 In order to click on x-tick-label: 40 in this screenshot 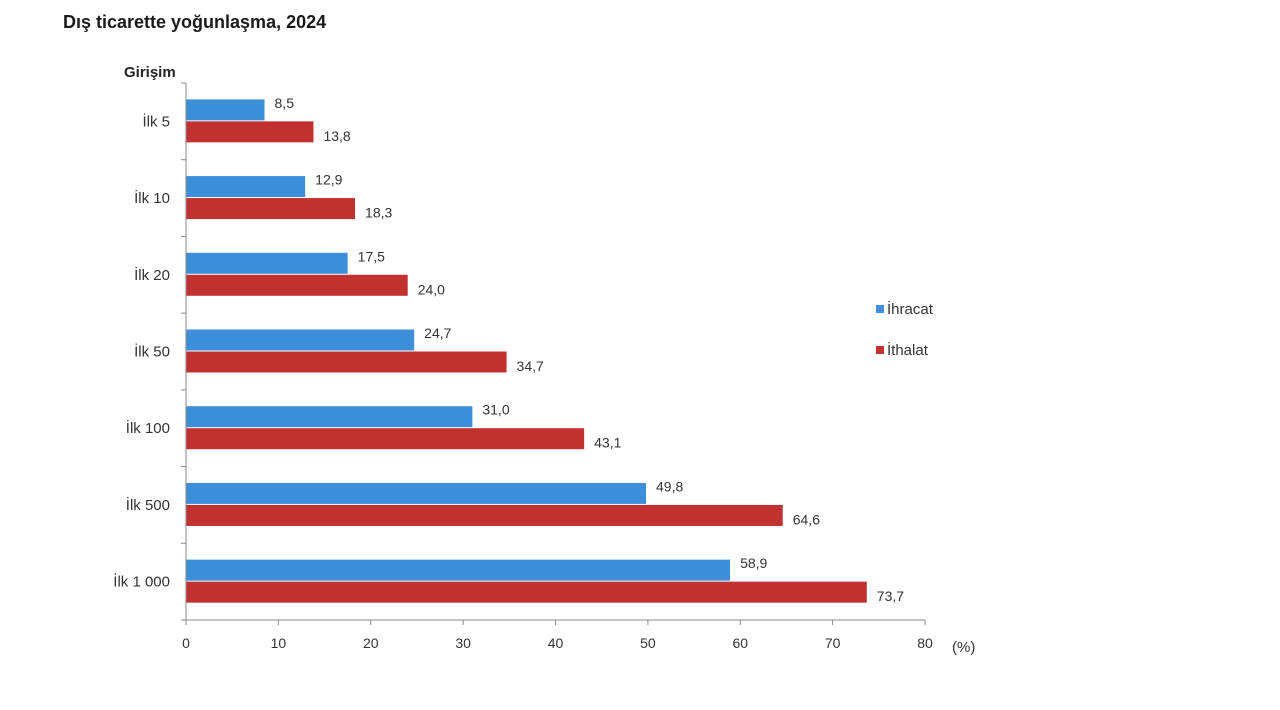, I will do `click(556, 643)`.